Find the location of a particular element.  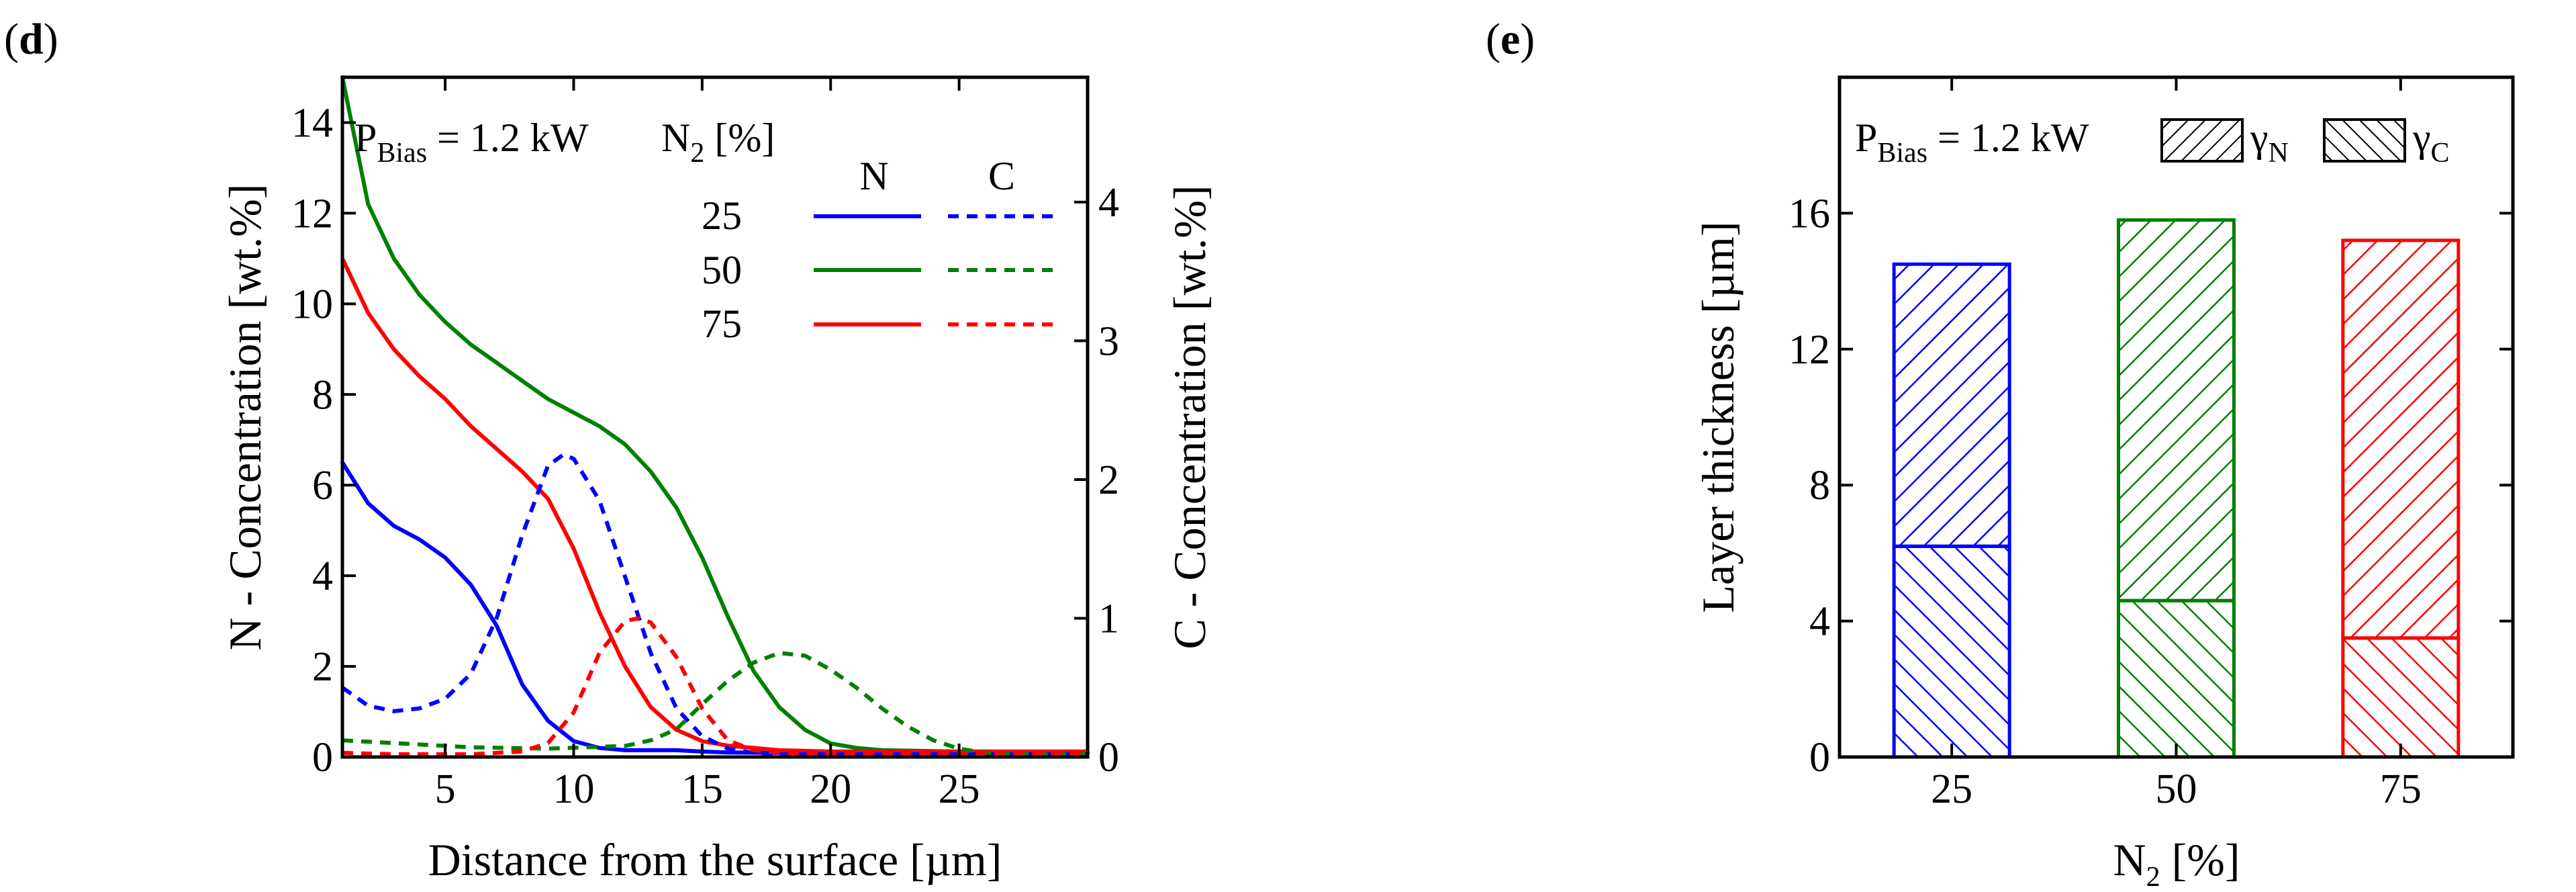

e-x-tick-label: 50 is located at coordinates (2176, 789).